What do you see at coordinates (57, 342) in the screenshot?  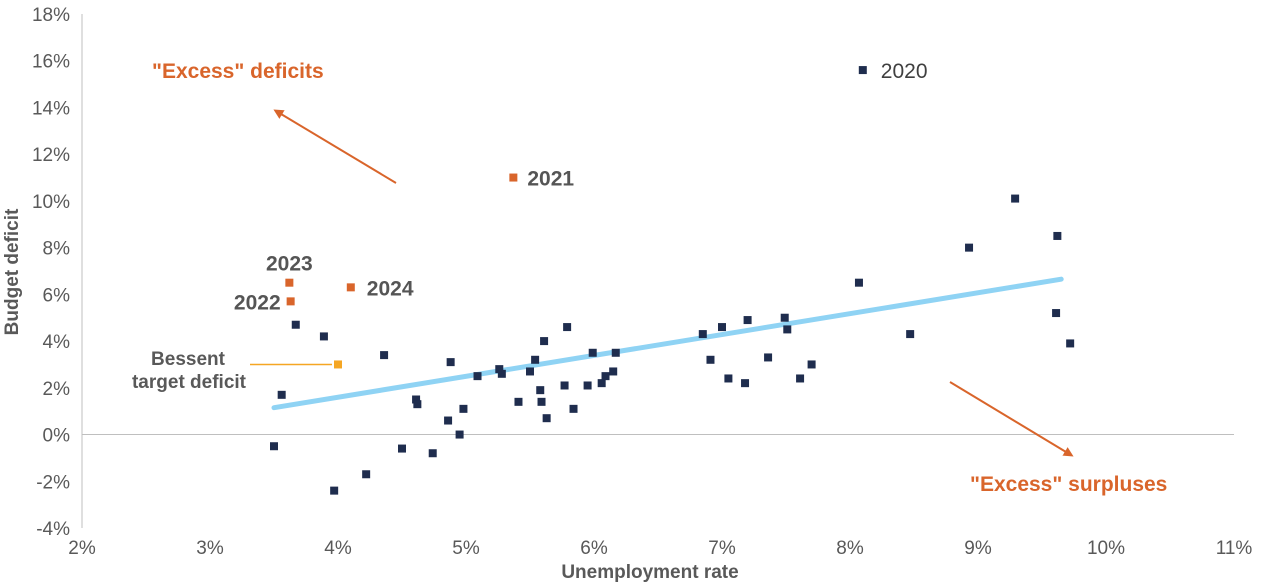 I see `y-tick-label: 4%` at bounding box center [57, 342].